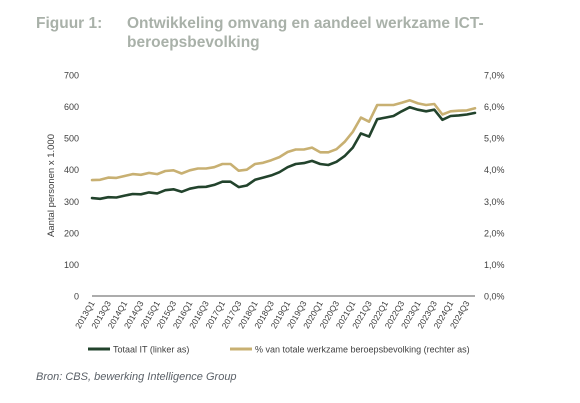 This screenshot has width=580, height=403. Describe the element at coordinates (71, 76) in the screenshot. I see `y-tick-label-left: 700` at that location.